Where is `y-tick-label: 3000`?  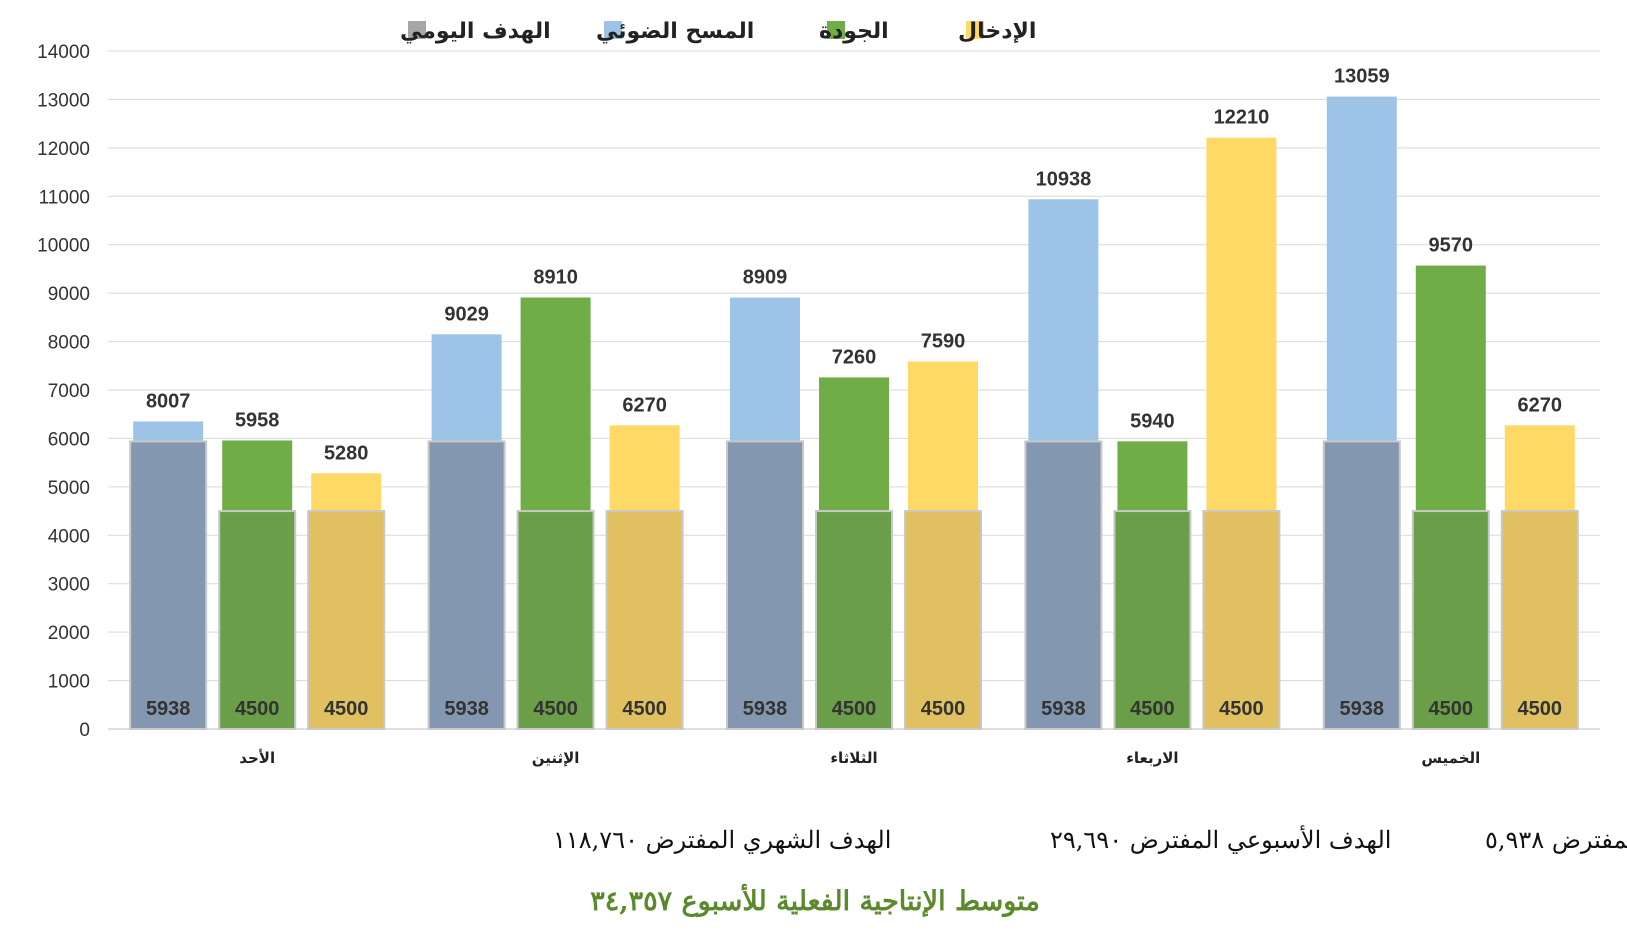
y-tick-label: 3000 is located at coordinates (69, 585).